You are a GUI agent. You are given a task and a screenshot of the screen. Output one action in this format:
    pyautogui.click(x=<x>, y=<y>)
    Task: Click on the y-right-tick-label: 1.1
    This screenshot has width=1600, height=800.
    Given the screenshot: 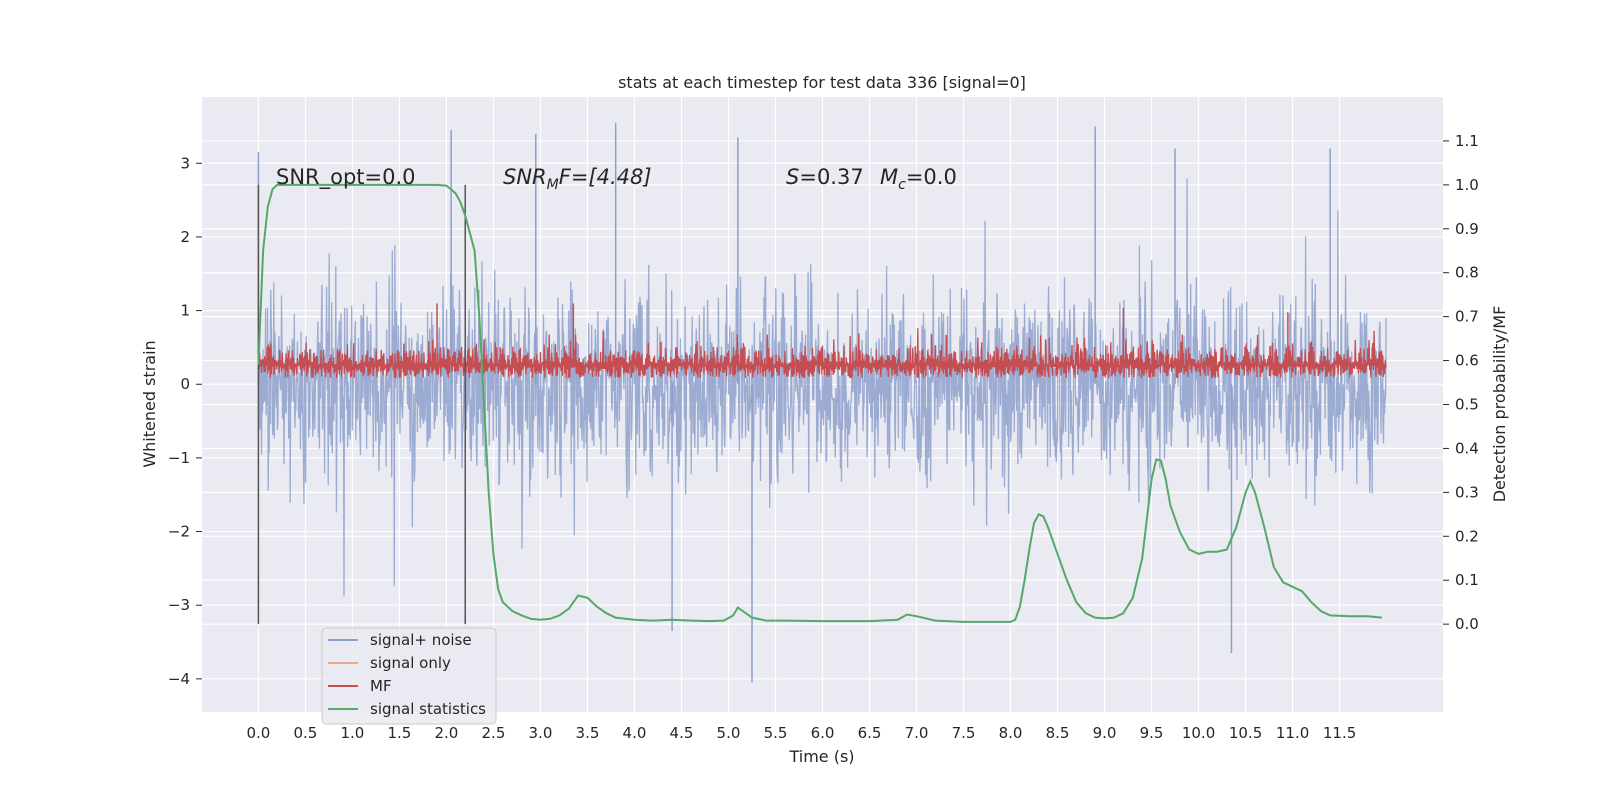 What is the action you would take?
    pyautogui.click(x=1467, y=141)
    